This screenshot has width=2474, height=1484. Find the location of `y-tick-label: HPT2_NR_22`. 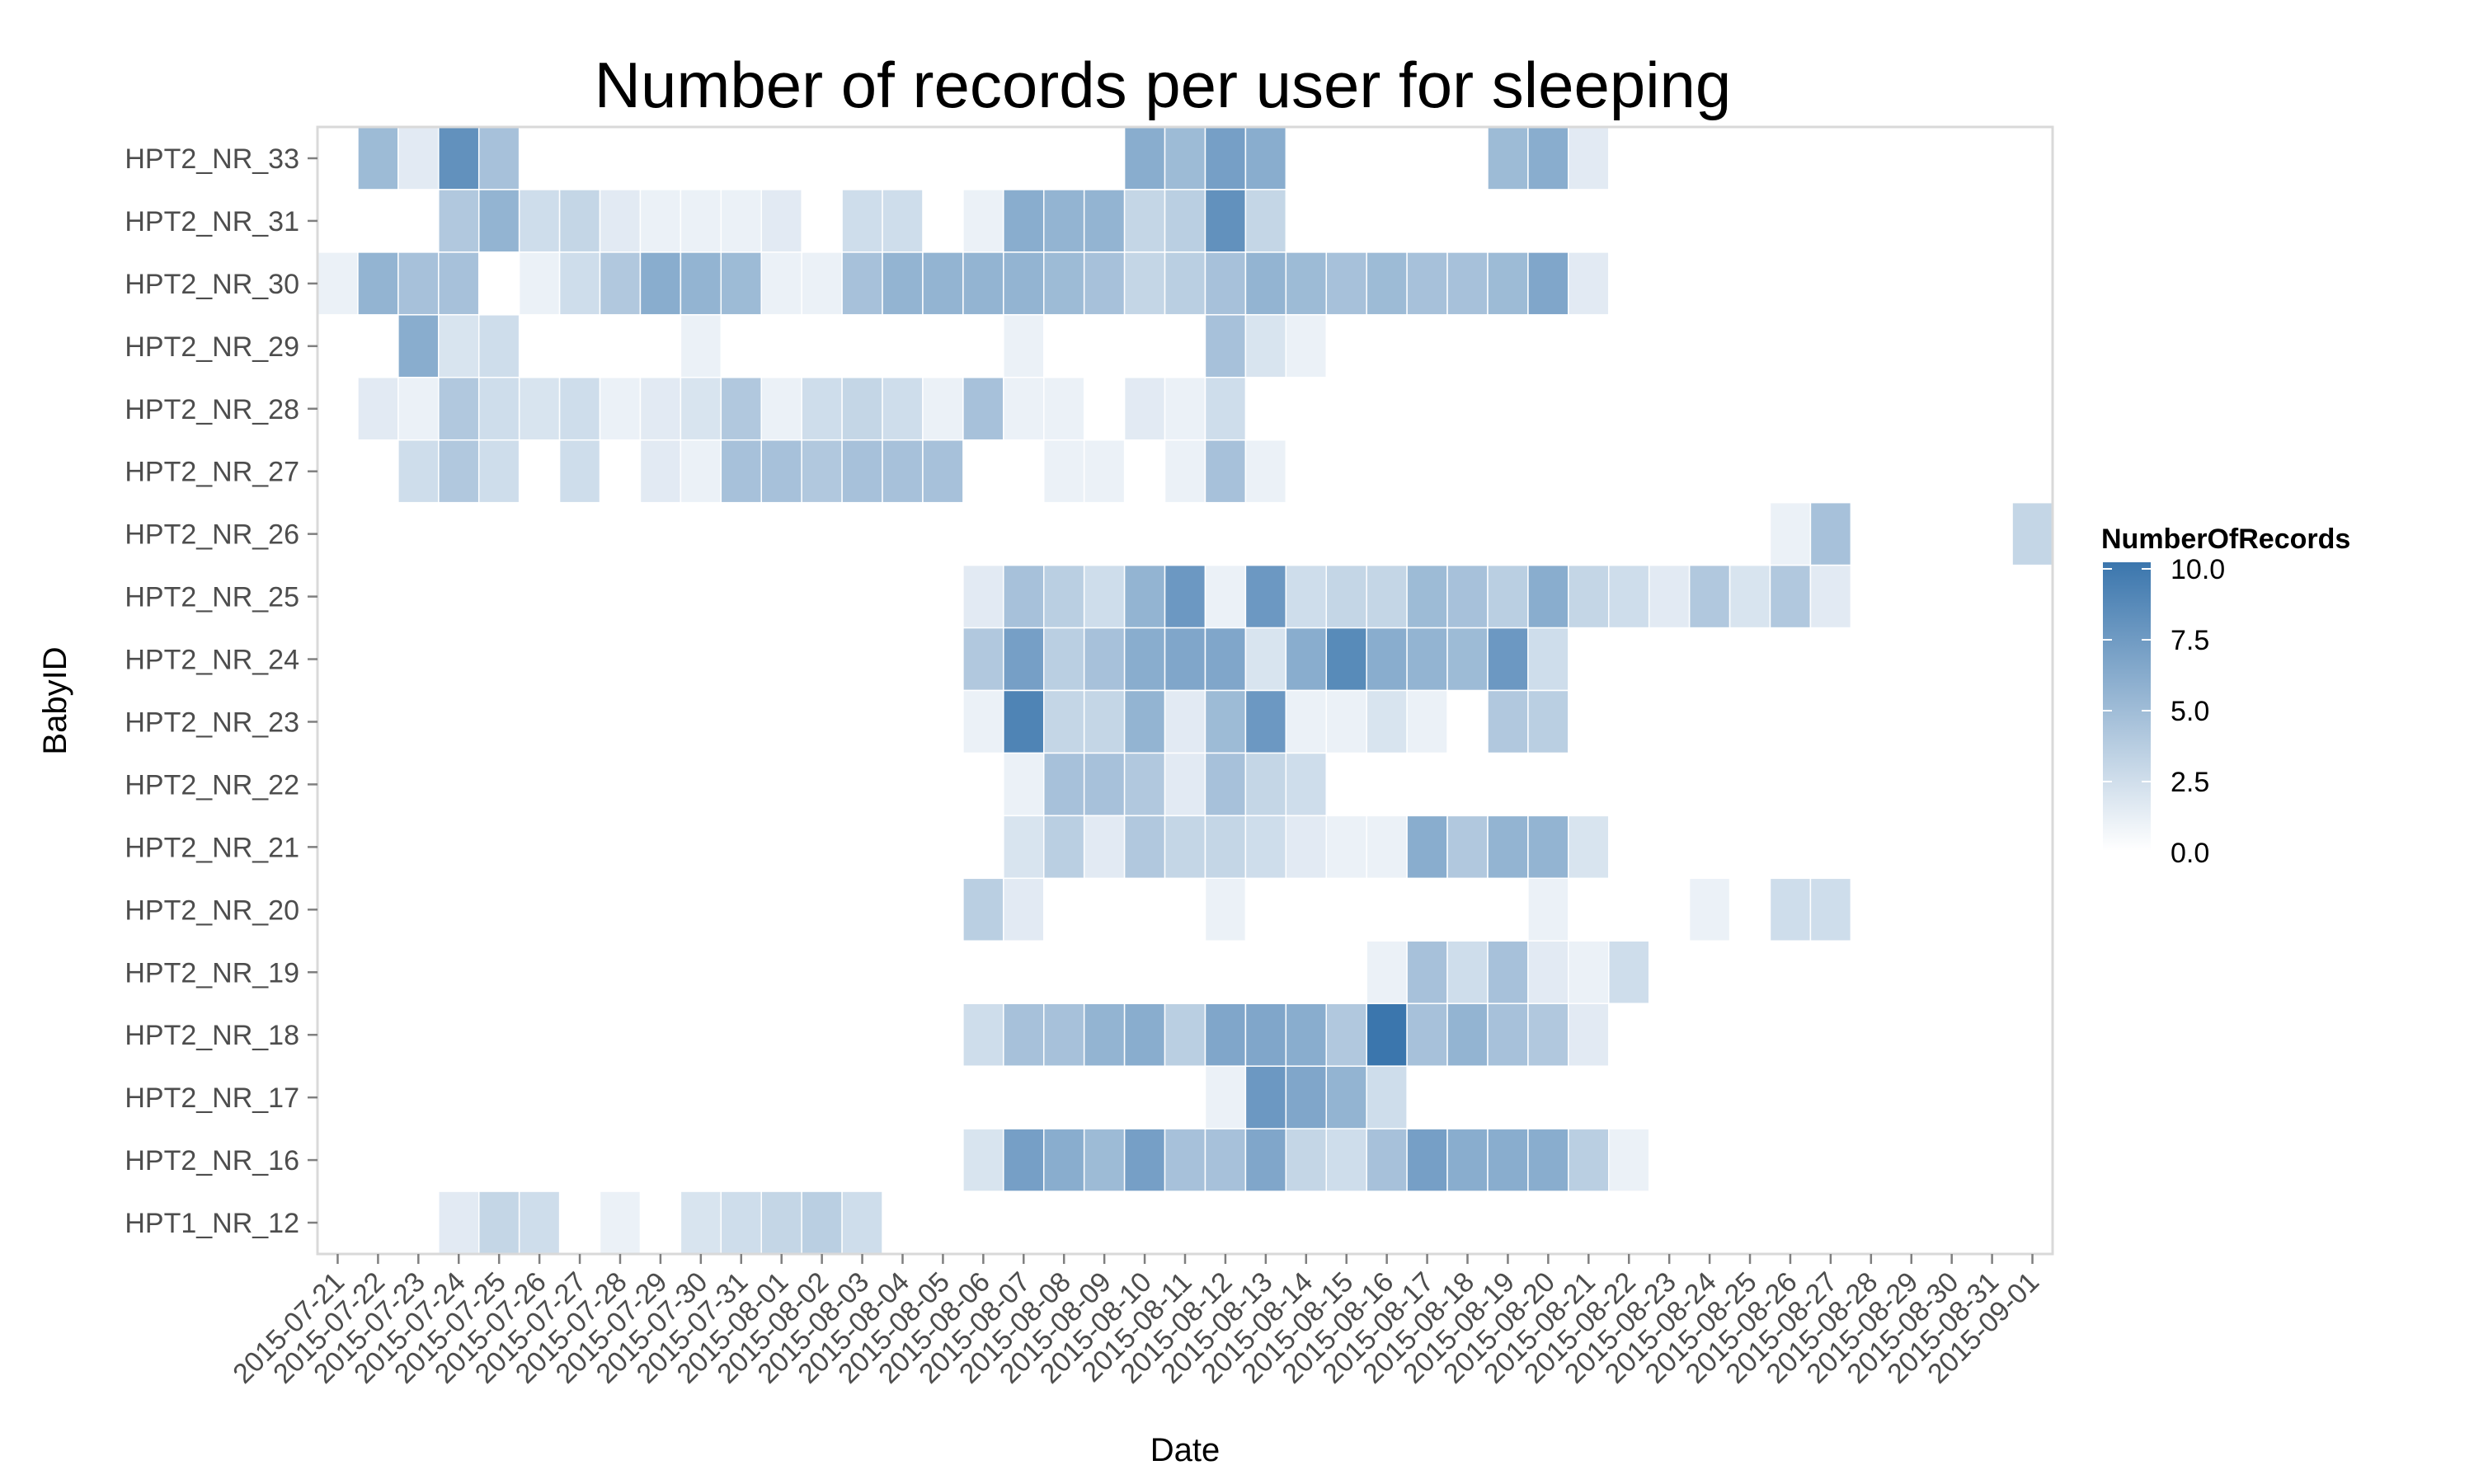

y-tick-label: HPT2_NR_22 is located at coordinates (212, 785).